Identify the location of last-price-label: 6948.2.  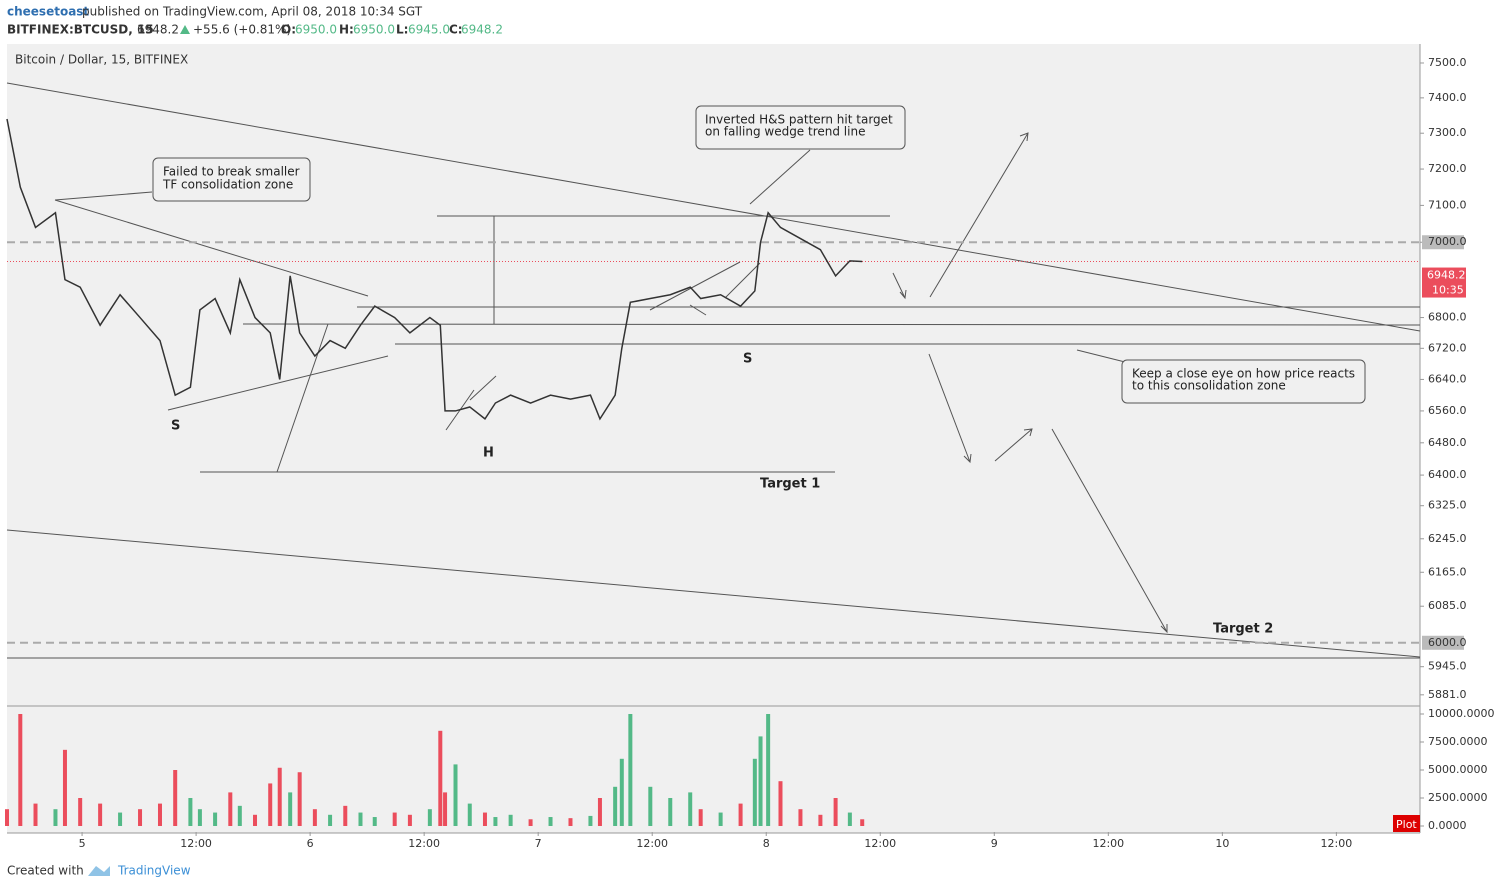
(1446, 275).